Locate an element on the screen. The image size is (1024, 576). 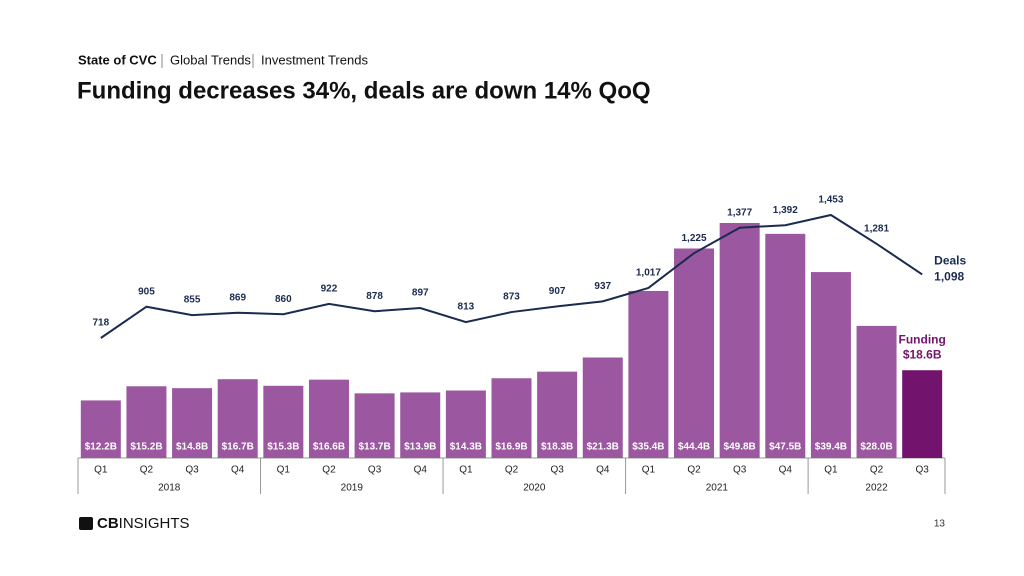
value-label: 855 is located at coordinates (192, 300).